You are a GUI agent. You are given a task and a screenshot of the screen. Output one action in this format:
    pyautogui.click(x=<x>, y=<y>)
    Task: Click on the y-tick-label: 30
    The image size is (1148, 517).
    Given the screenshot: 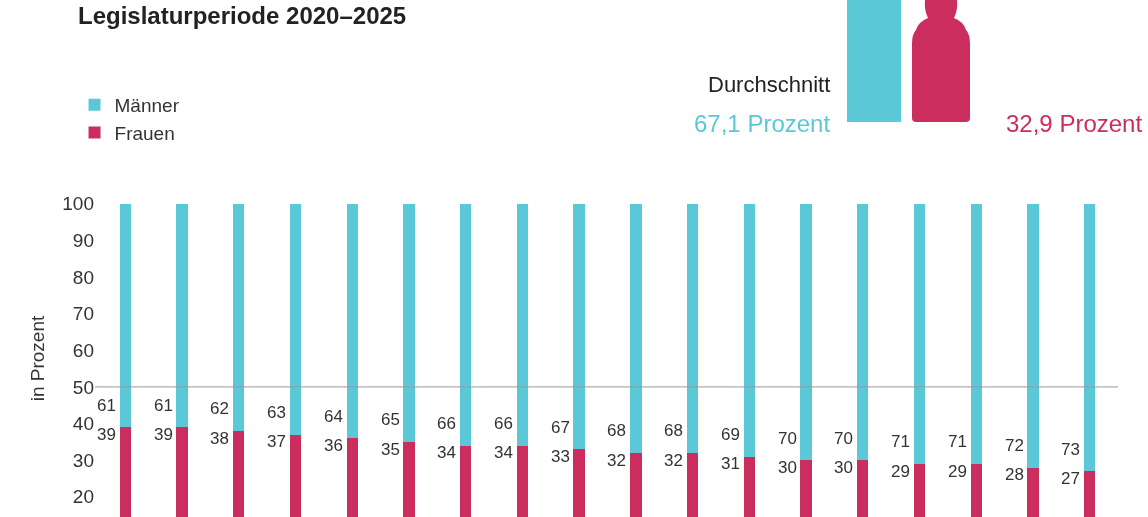 What is the action you would take?
    pyautogui.click(x=83, y=460)
    